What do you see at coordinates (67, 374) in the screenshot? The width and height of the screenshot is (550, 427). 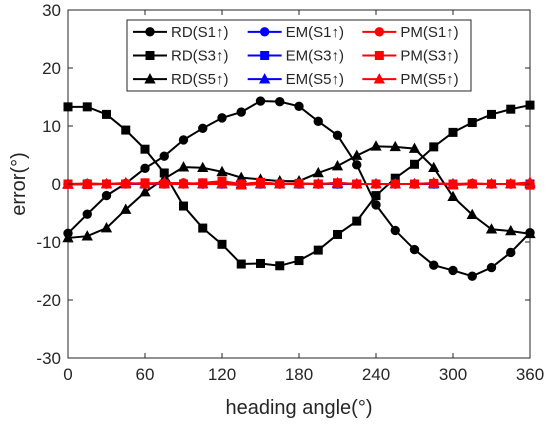 I see `x-tick-label: 0` at bounding box center [67, 374].